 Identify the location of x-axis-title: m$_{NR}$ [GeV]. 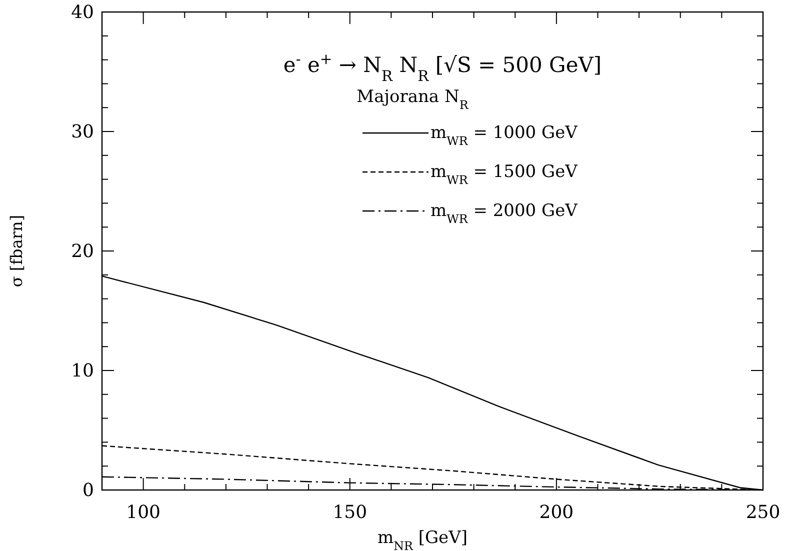
(422, 539).